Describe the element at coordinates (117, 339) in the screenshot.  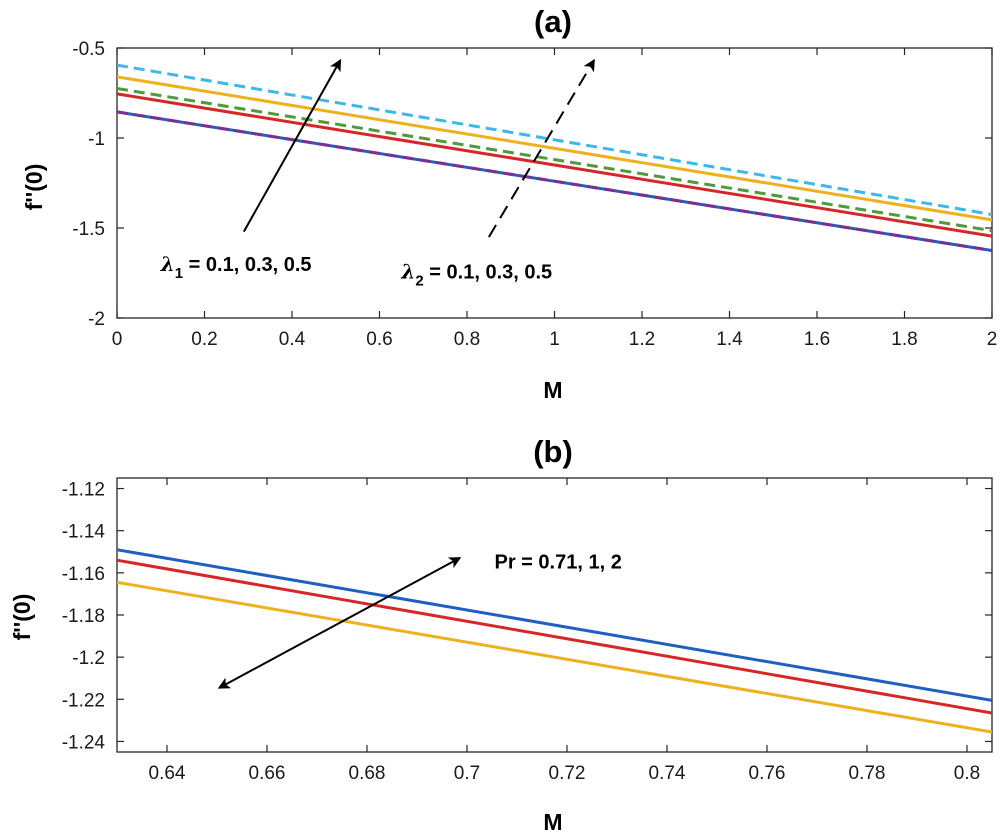
I see `panel-a-x-tick-label: 0` at that location.